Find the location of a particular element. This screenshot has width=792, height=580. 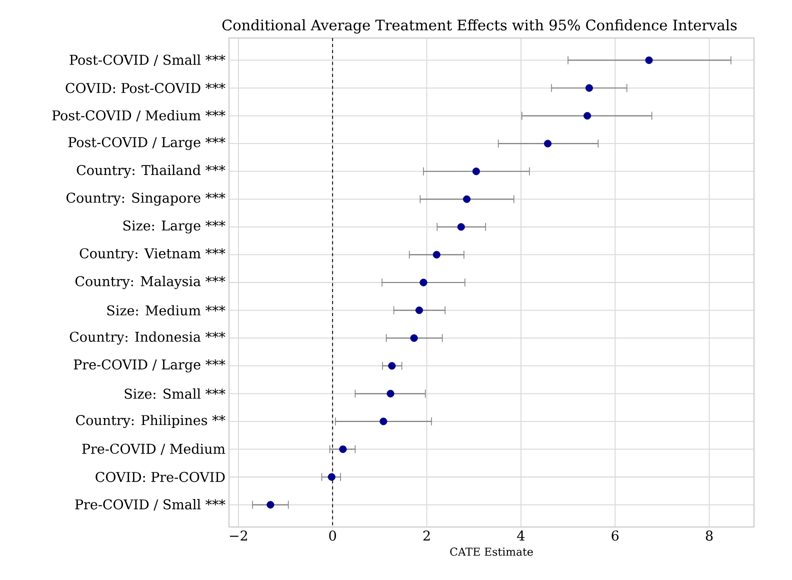

x-tick-label: −2 is located at coordinates (239, 535).